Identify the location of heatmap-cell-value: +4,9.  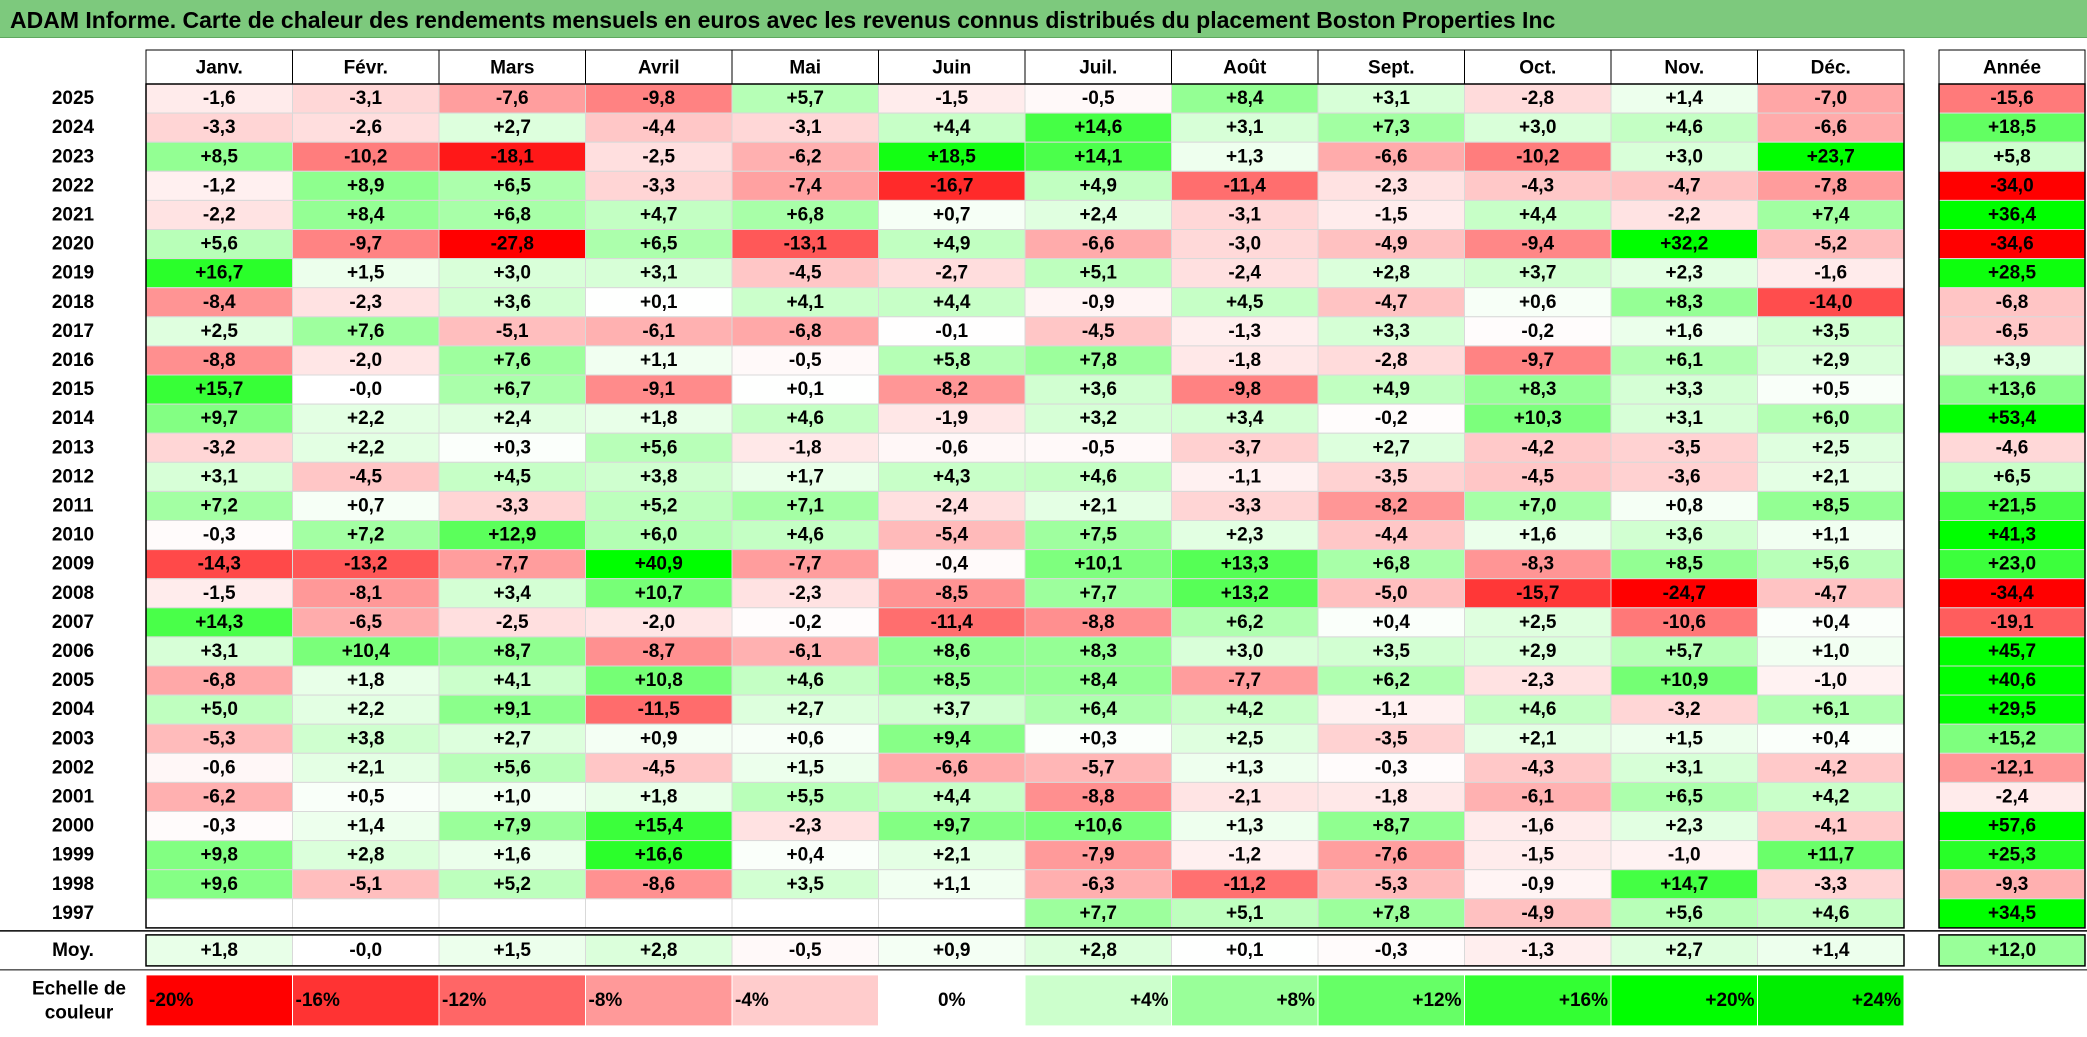
(1098, 185).